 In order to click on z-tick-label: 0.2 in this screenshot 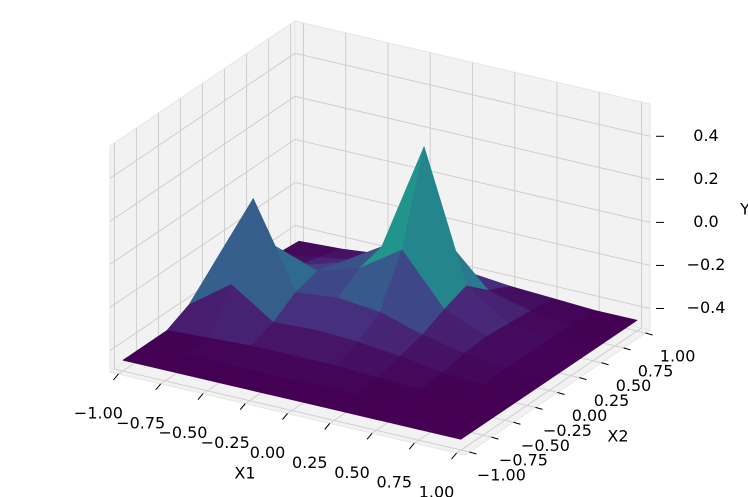, I will do `click(705, 178)`.